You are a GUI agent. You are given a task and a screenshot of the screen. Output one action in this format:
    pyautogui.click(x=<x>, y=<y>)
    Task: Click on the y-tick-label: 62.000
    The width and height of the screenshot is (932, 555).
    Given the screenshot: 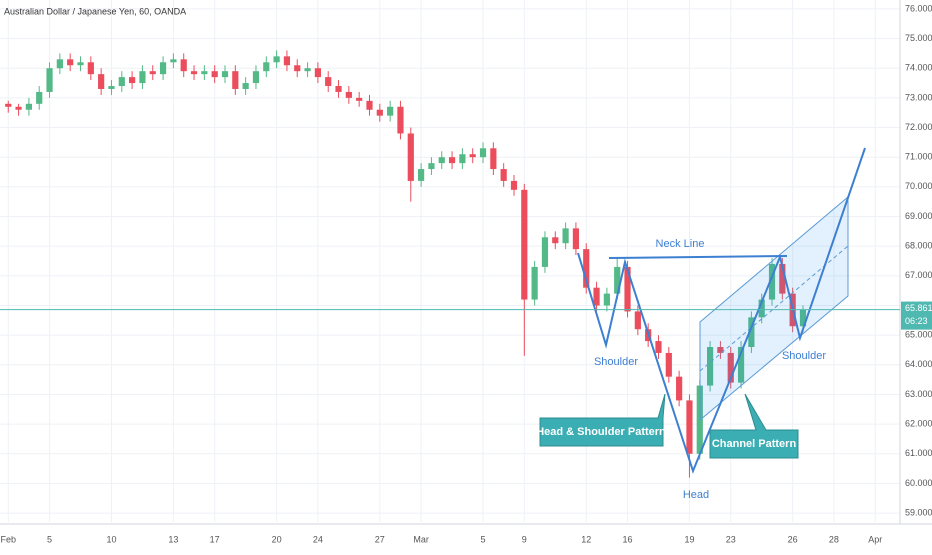 What is the action you would take?
    pyautogui.click(x=918, y=424)
    